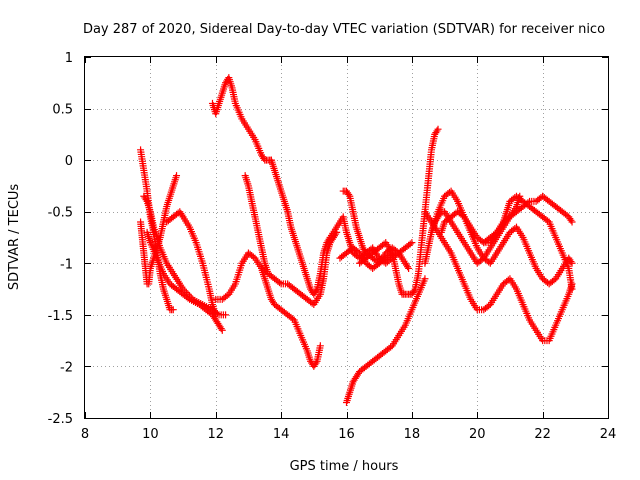  I want to click on y-tick-label: 0, so click(69, 161).